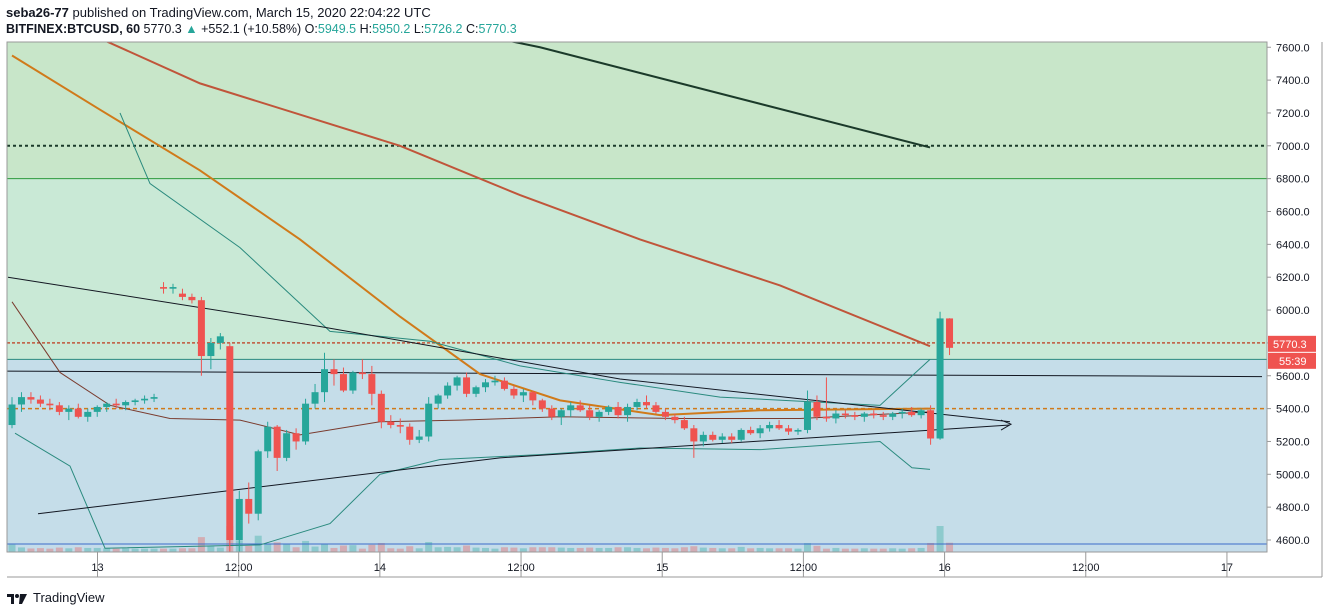 This screenshot has width=1330, height=616. Describe the element at coordinates (419, 29) in the screenshot. I see `low-label: L:` at that location.